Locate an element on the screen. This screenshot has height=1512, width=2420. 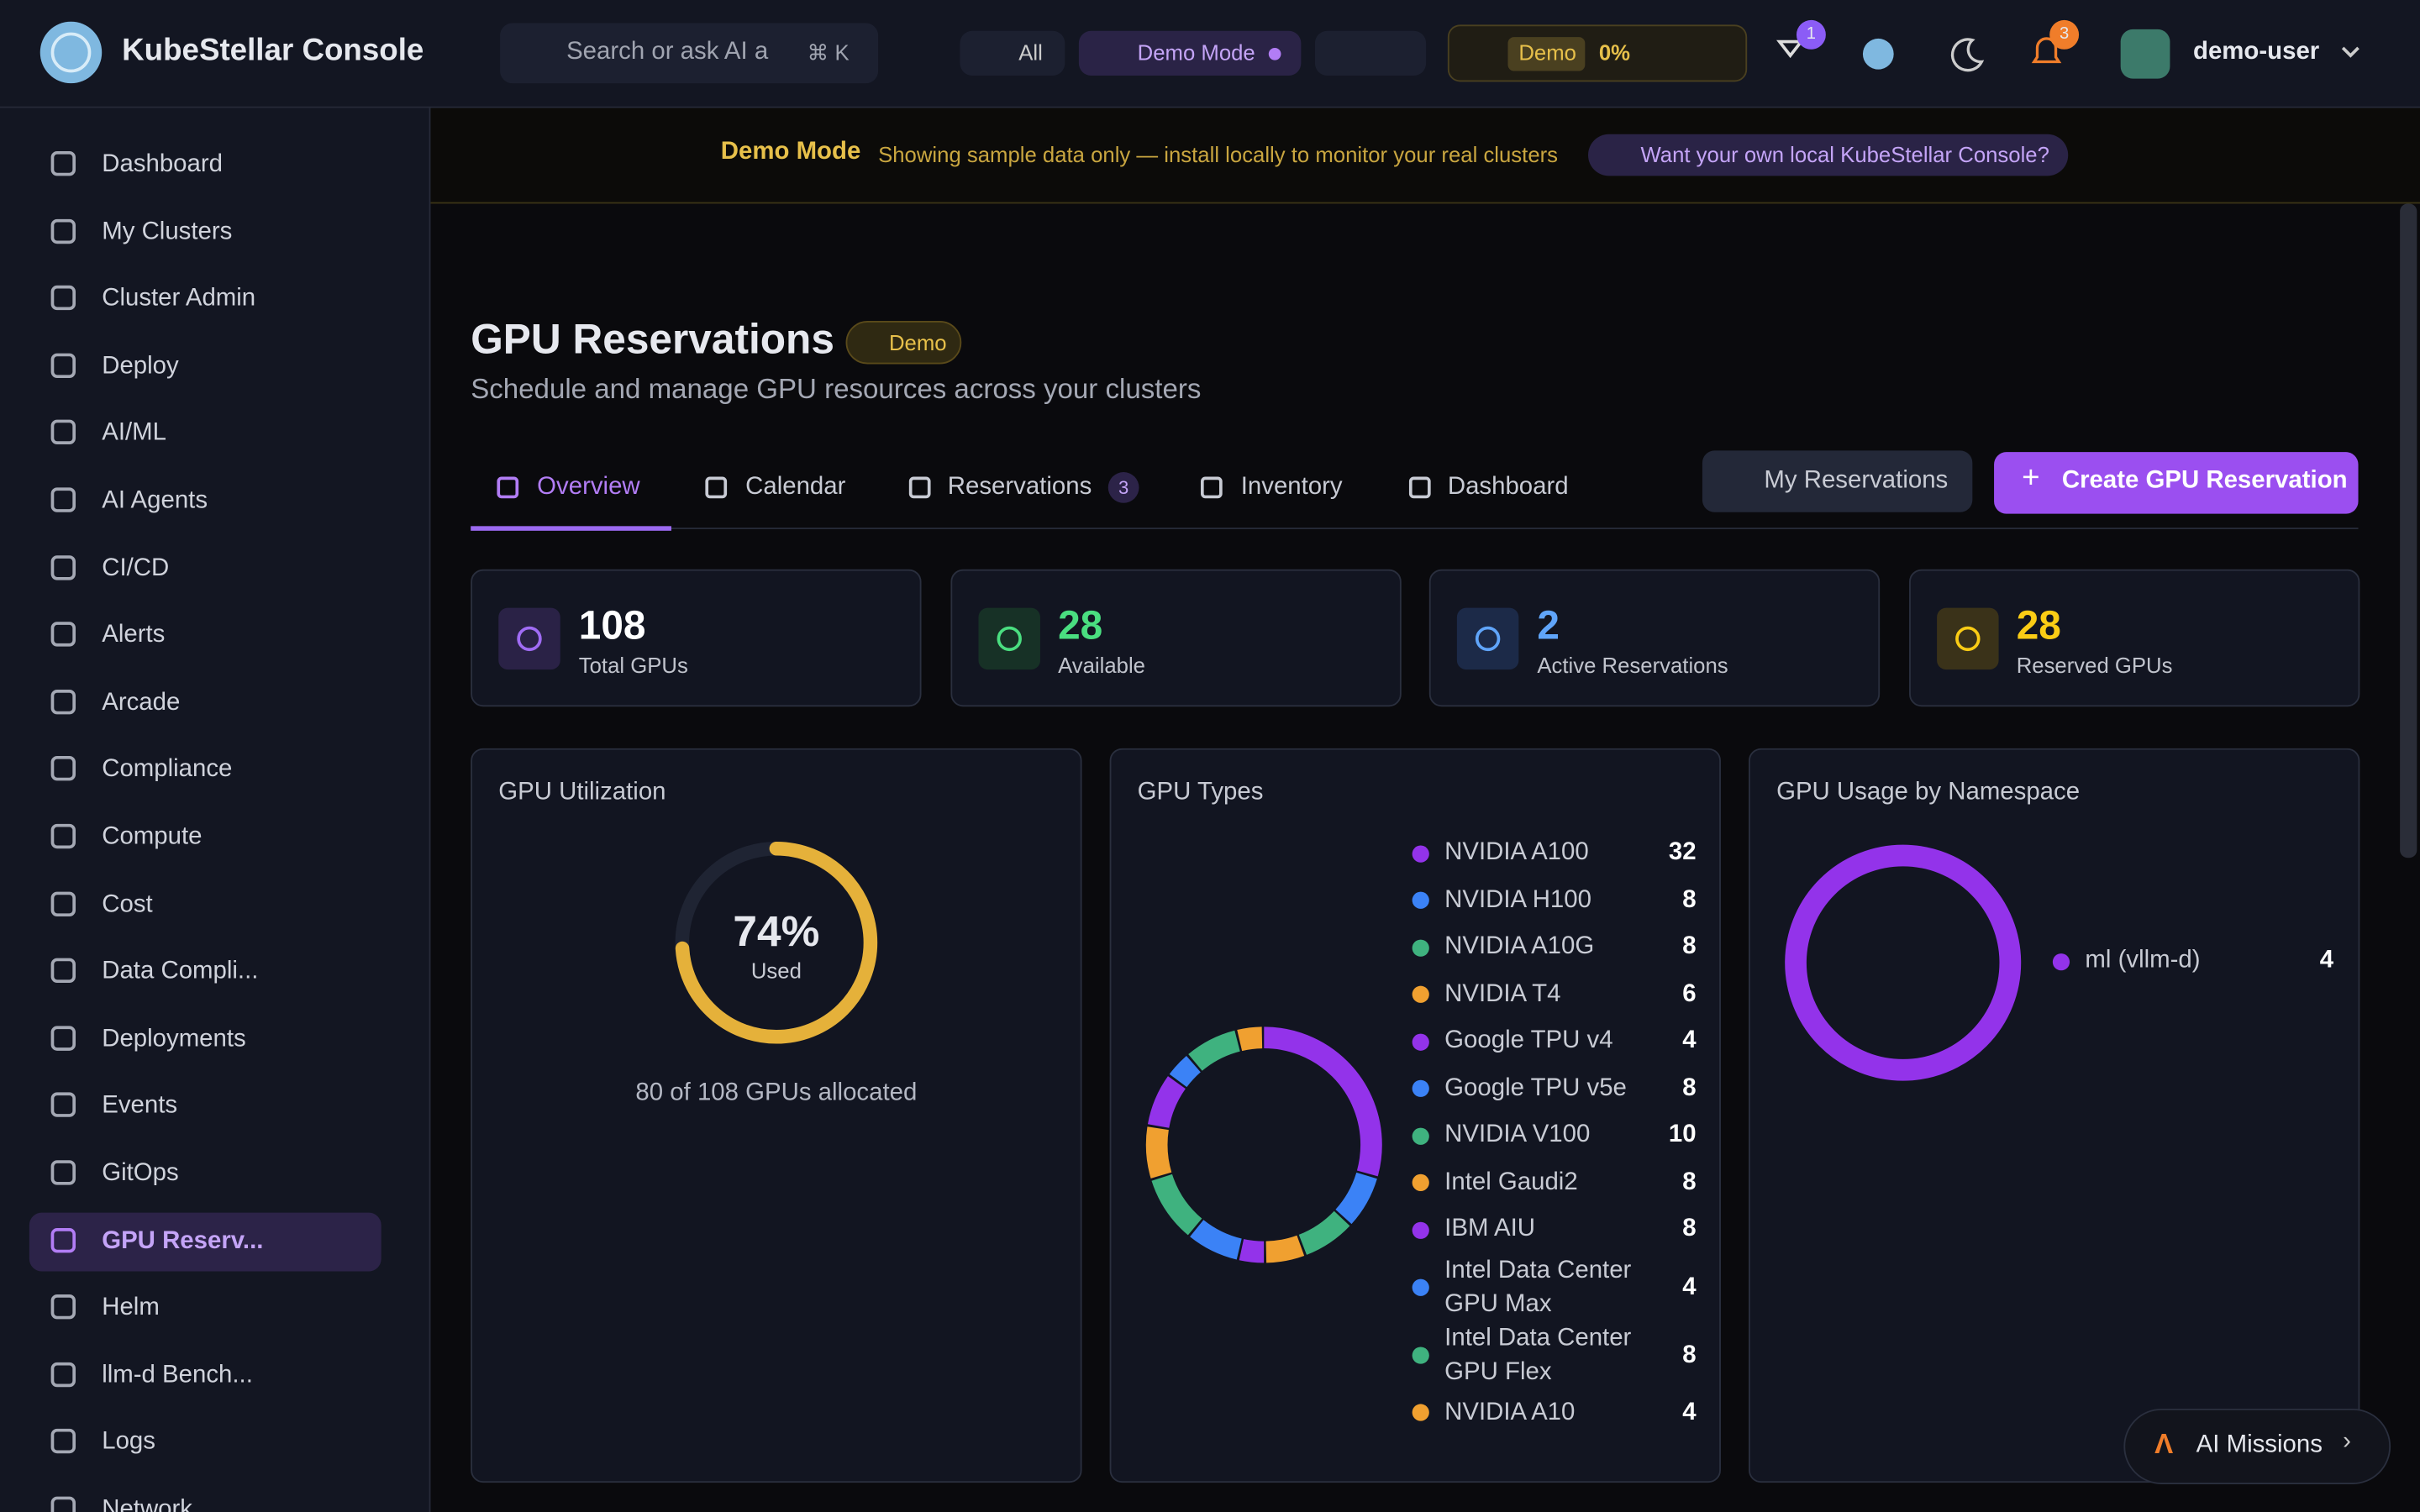
tab: Overview is located at coordinates (588, 487).